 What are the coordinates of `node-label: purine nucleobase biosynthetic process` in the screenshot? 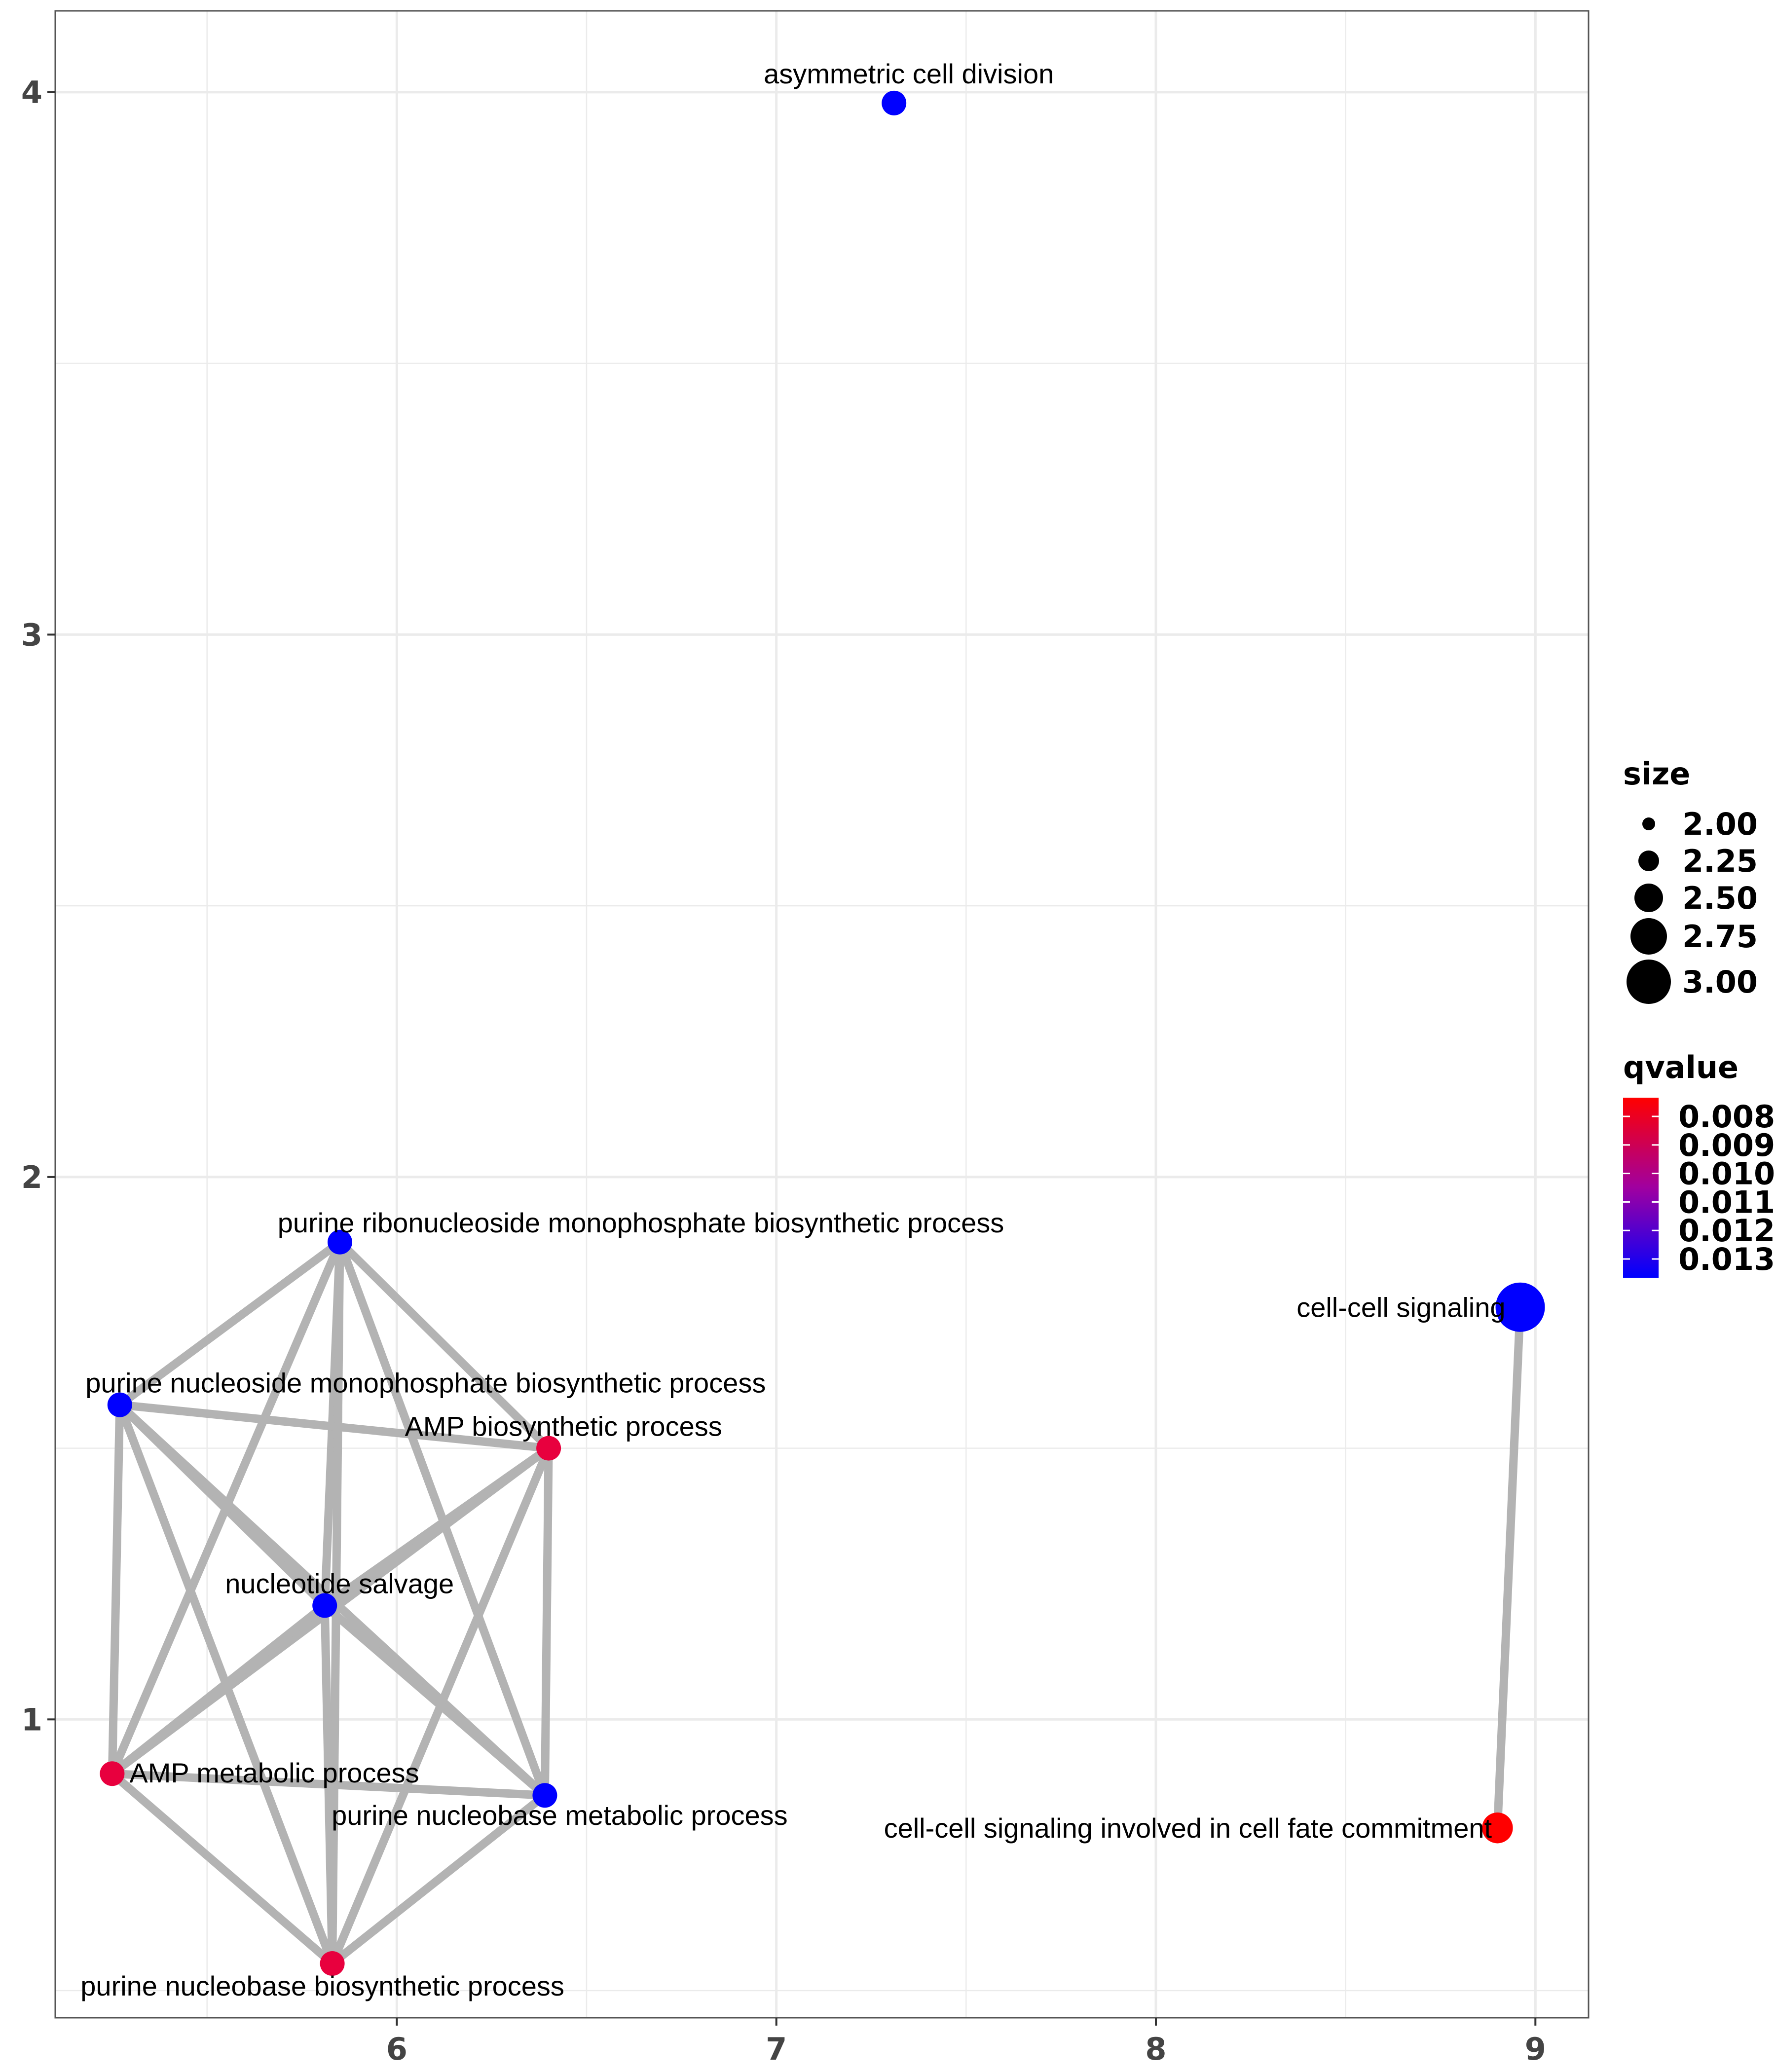 It's located at (322, 1986).